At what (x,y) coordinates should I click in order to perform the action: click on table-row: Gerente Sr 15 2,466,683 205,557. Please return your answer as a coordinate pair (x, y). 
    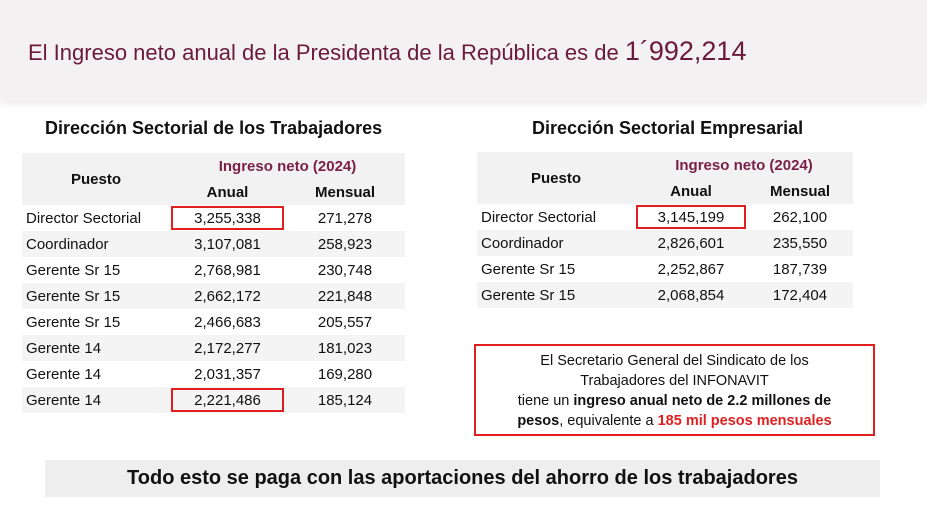
    Looking at the image, I should click on (213, 322).